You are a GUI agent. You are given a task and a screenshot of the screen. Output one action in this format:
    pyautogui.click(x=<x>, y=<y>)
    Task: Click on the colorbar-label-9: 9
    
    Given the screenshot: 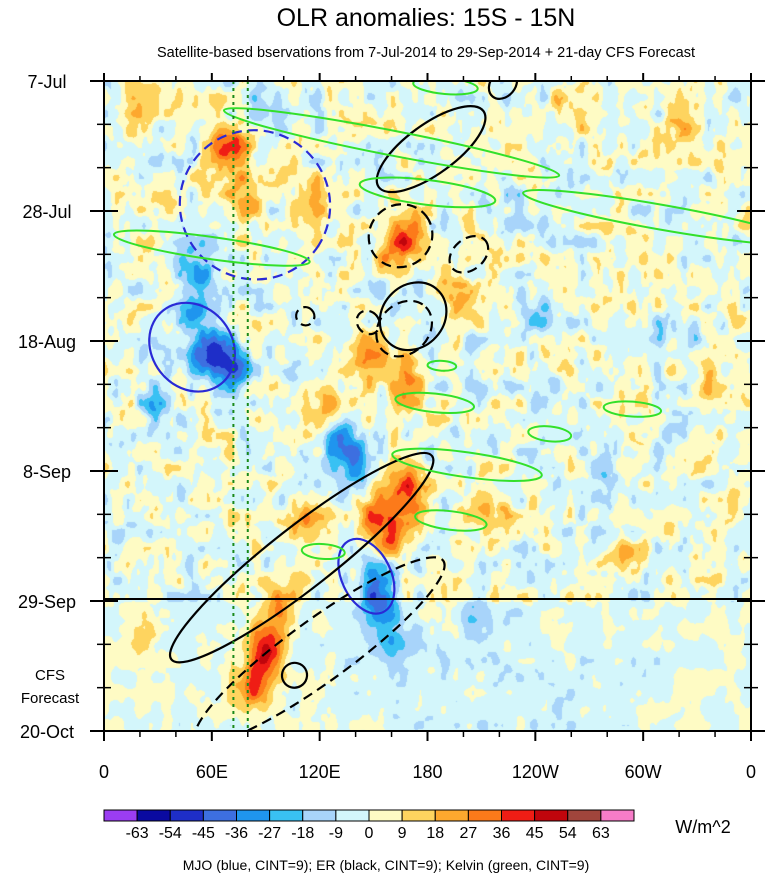 What is the action you would take?
    pyautogui.click(x=402, y=833)
    